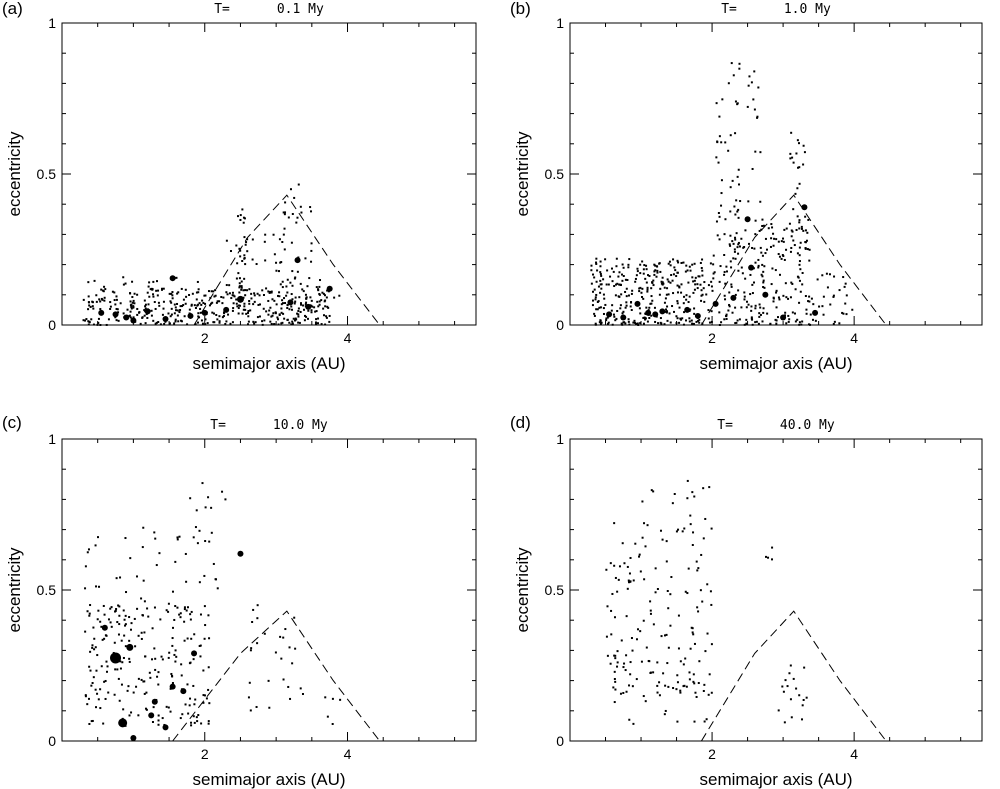  Describe the element at coordinates (47, 590) in the screenshot. I see `y-tick-label: 0.5` at that location.